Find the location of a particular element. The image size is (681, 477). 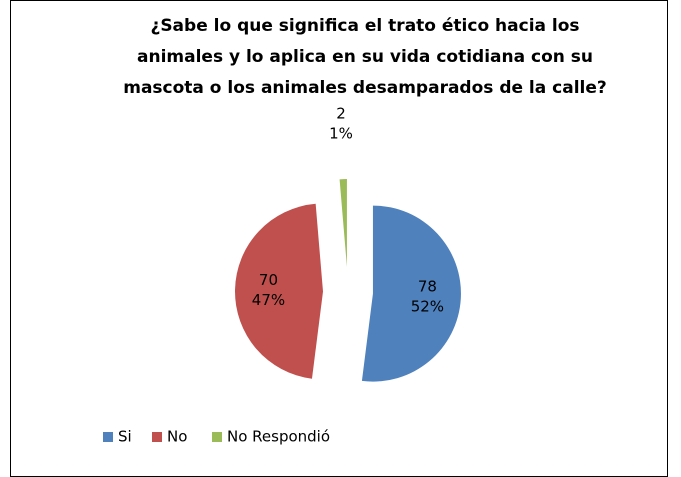

legend-label: No Respondió is located at coordinates (278, 437).